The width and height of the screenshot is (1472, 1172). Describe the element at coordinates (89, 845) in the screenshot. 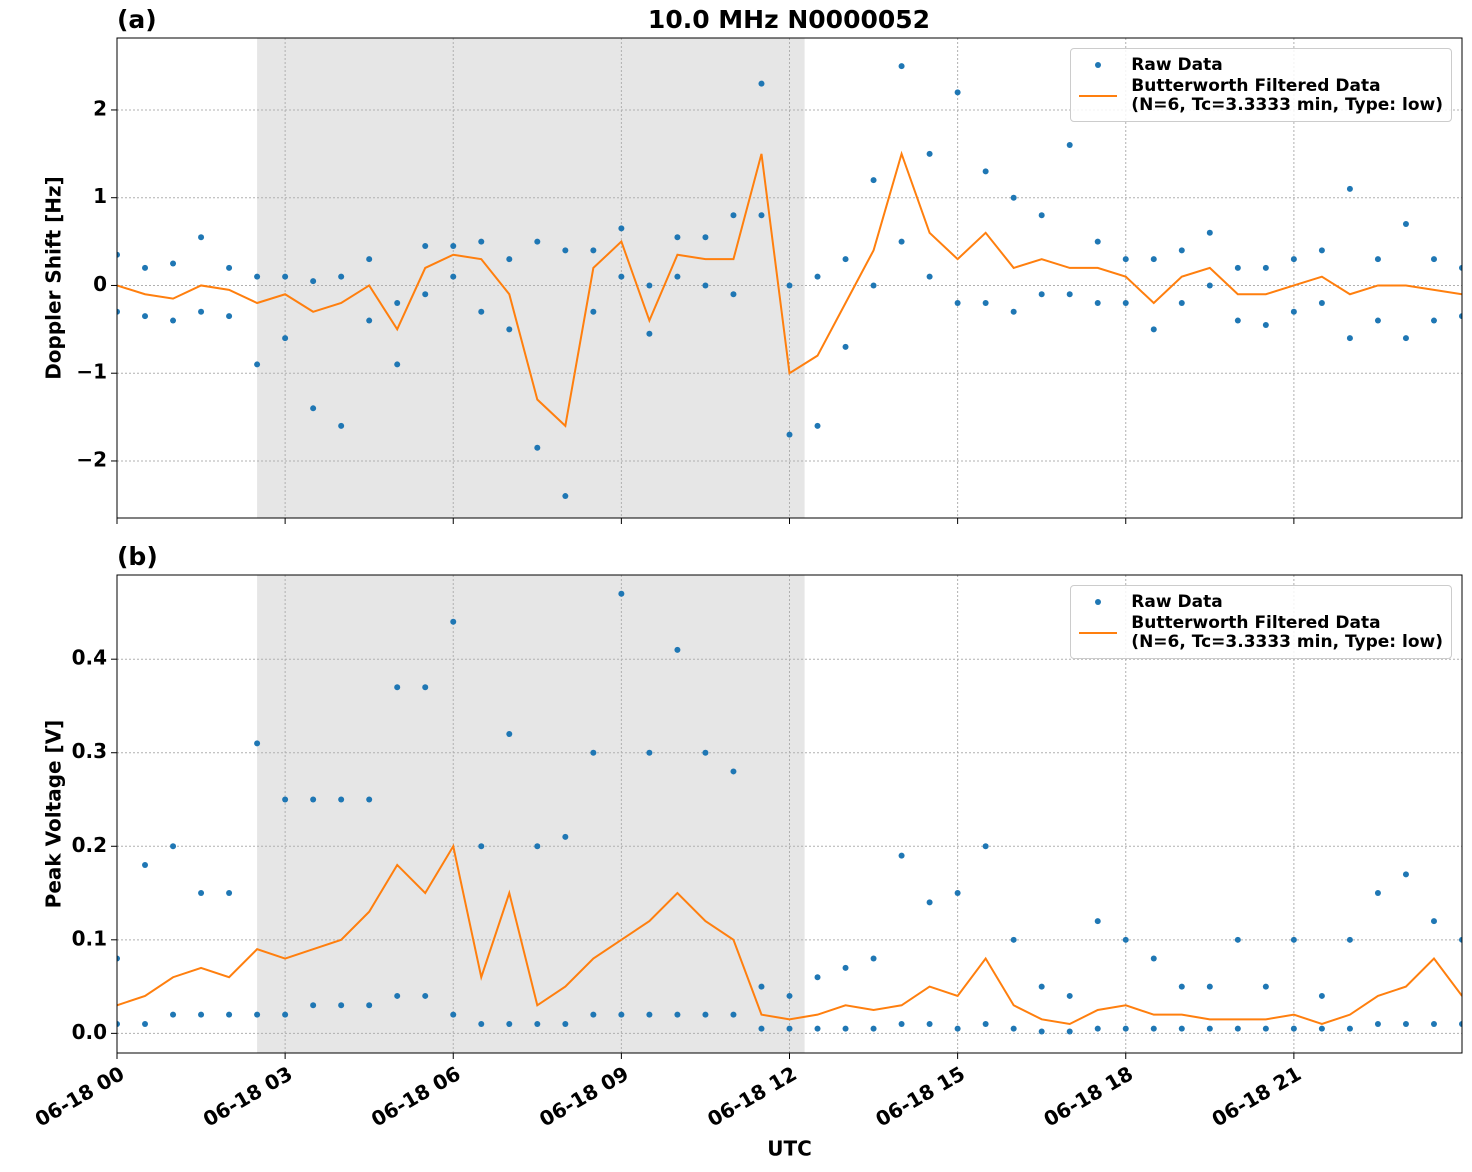

I see `y-tick-label: 0.2` at that location.